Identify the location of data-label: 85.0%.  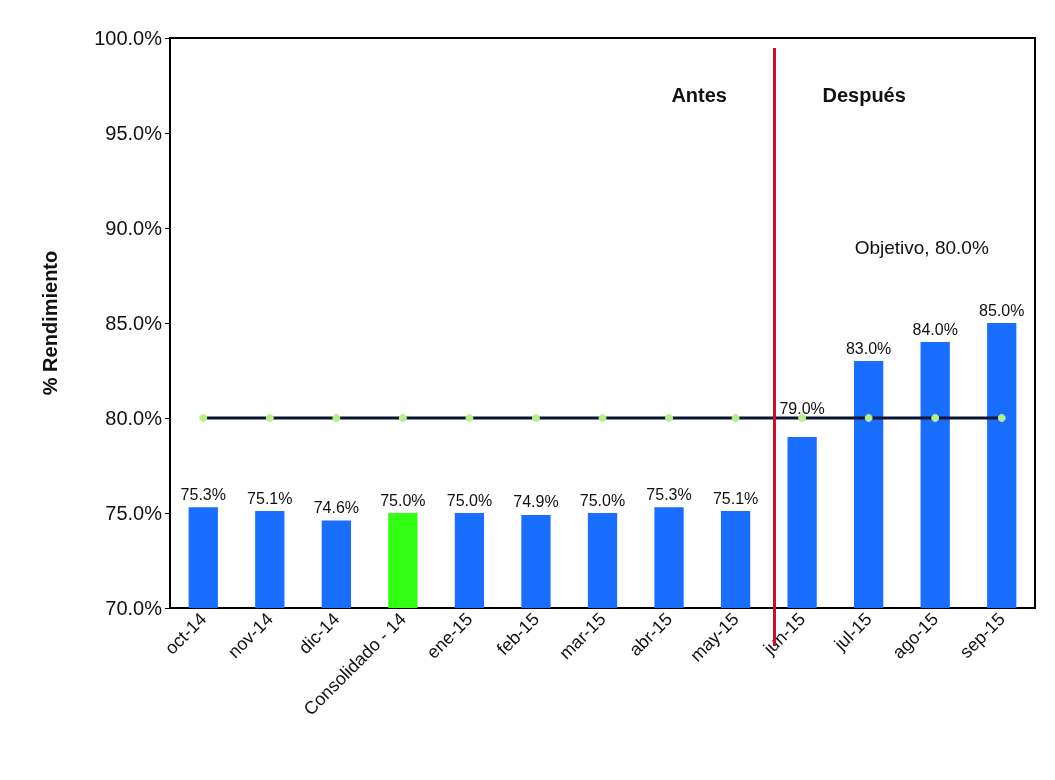
(1002, 310).